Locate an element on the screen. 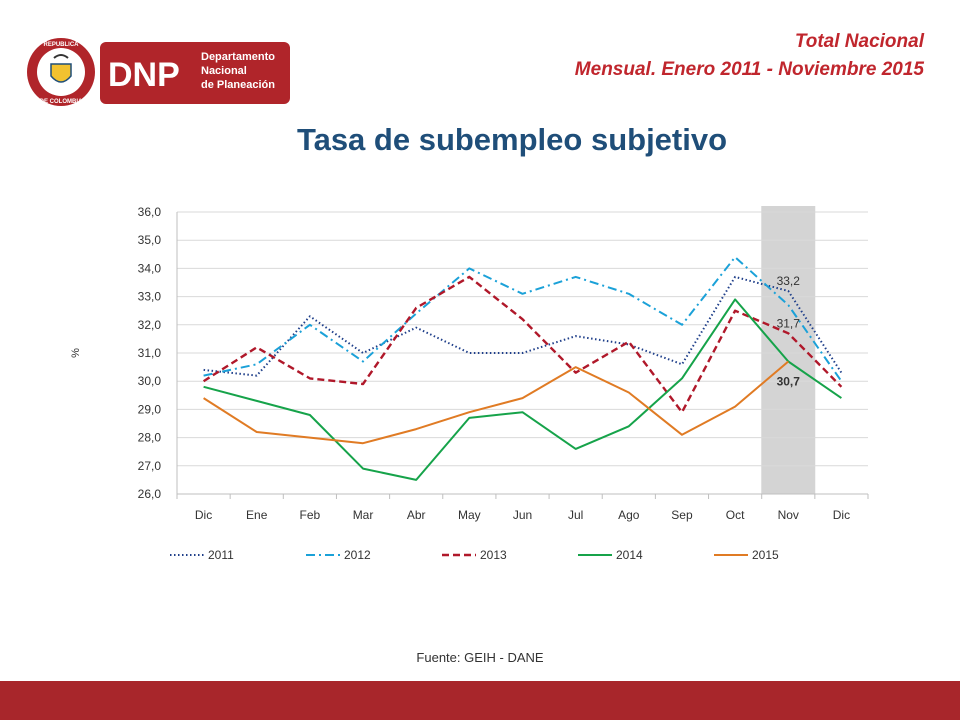  data-label: 31,7 is located at coordinates (789, 323).